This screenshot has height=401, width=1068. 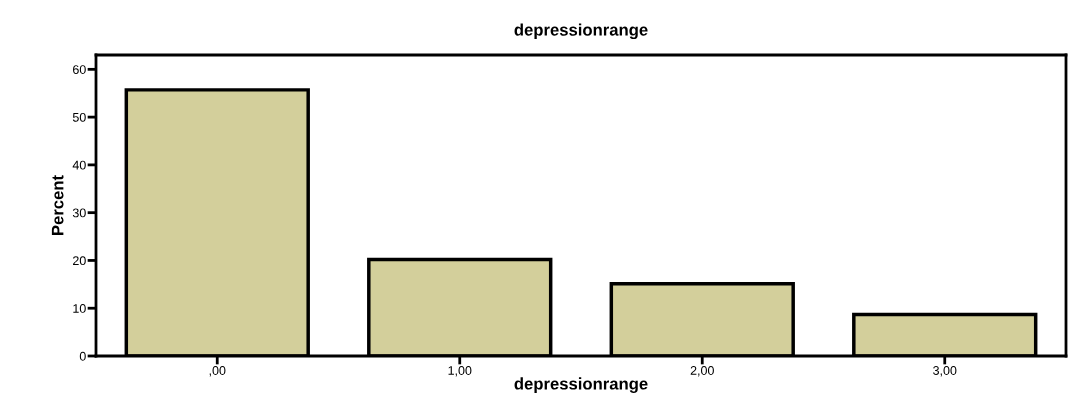 What do you see at coordinates (79, 308) in the screenshot?
I see `y-tick-label: 10` at bounding box center [79, 308].